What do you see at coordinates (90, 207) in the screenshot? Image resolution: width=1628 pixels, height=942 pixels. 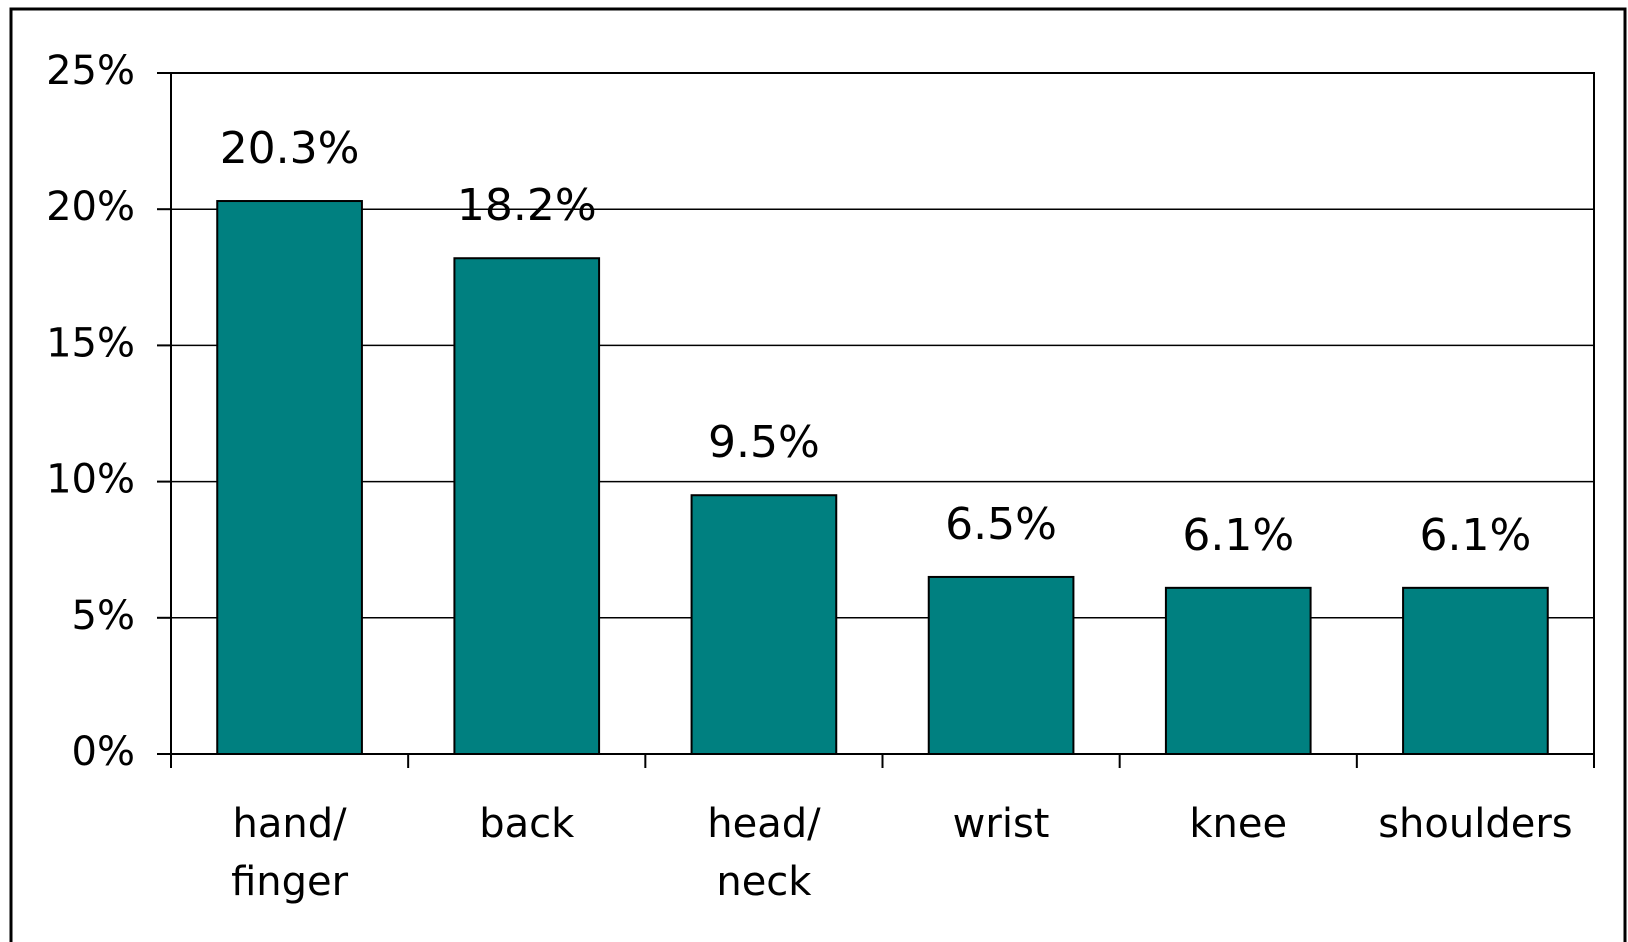 I see `y-tick-label: 20%` at bounding box center [90, 207].